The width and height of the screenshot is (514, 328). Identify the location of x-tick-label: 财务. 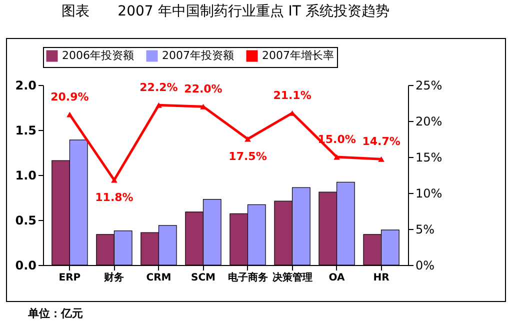
(113, 278).